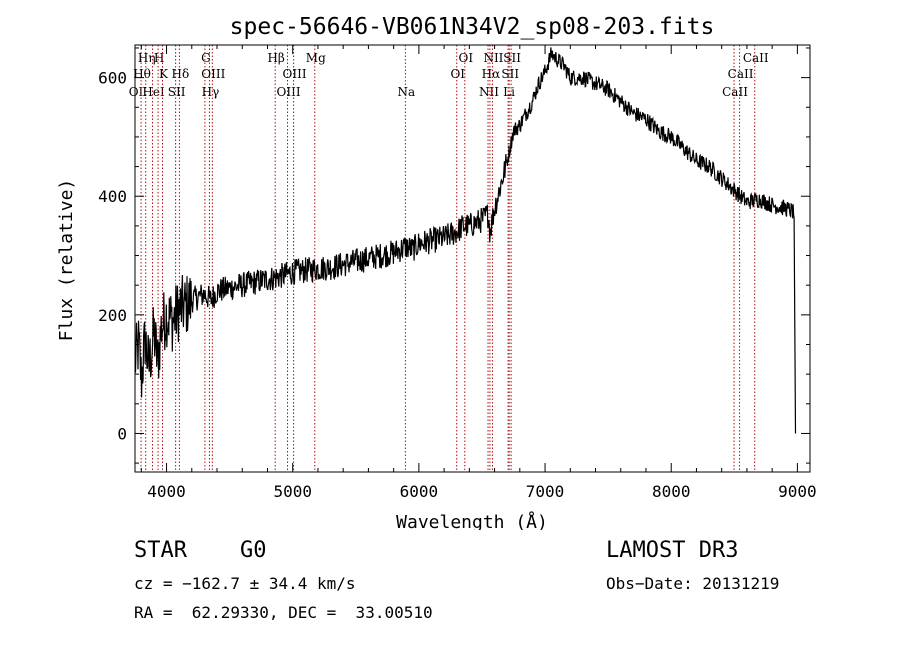 The height and width of the screenshot is (649, 900). I want to click on y-tick-label: 200, so click(112, 315).